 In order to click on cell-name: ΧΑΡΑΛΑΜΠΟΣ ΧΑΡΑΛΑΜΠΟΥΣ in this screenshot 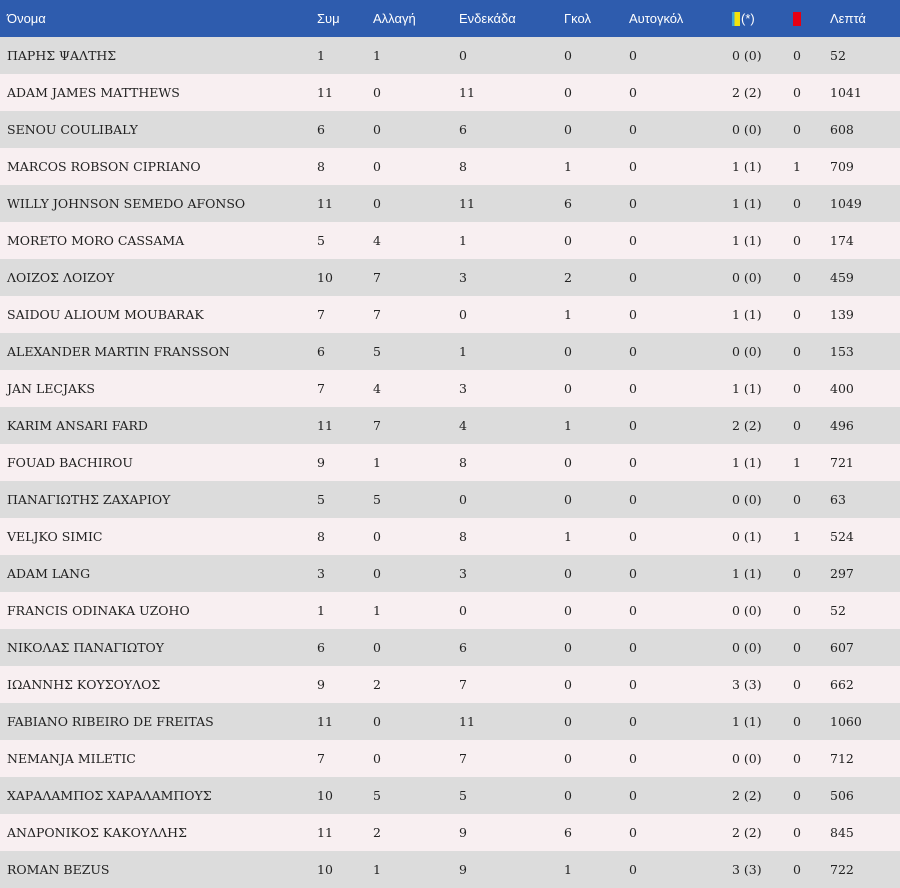, I will do `click(109, 795)`.